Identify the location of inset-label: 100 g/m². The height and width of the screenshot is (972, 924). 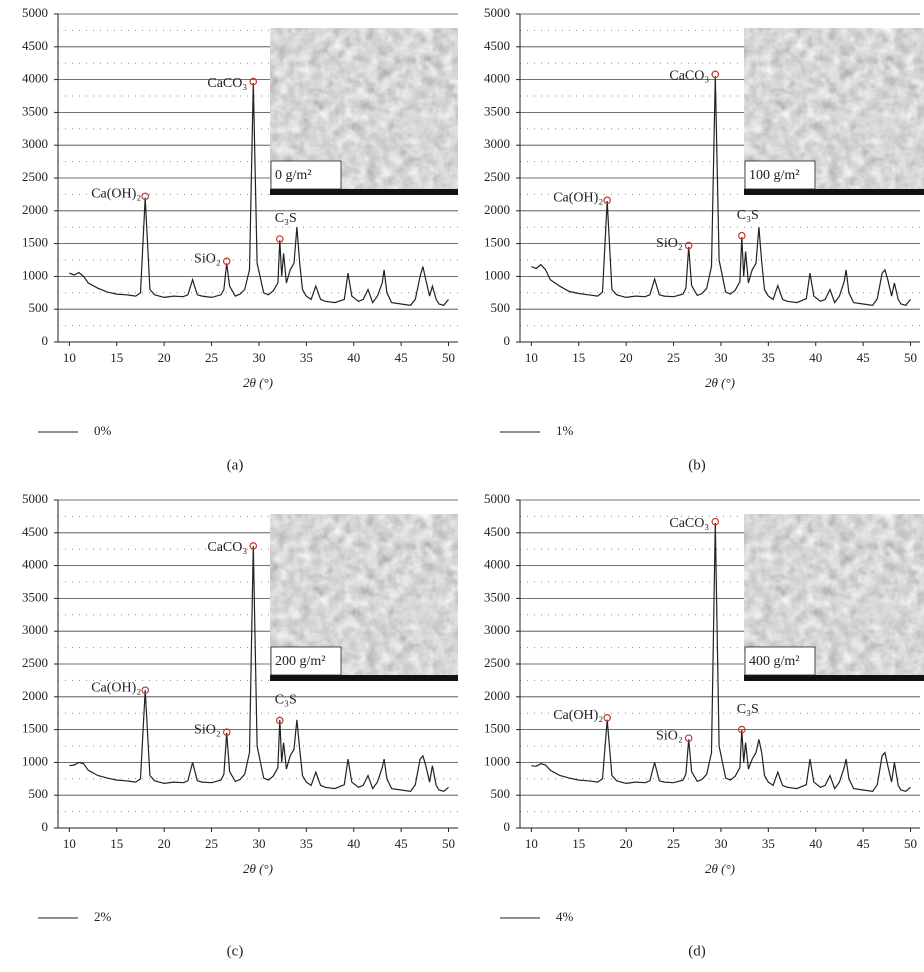
(774, 175).